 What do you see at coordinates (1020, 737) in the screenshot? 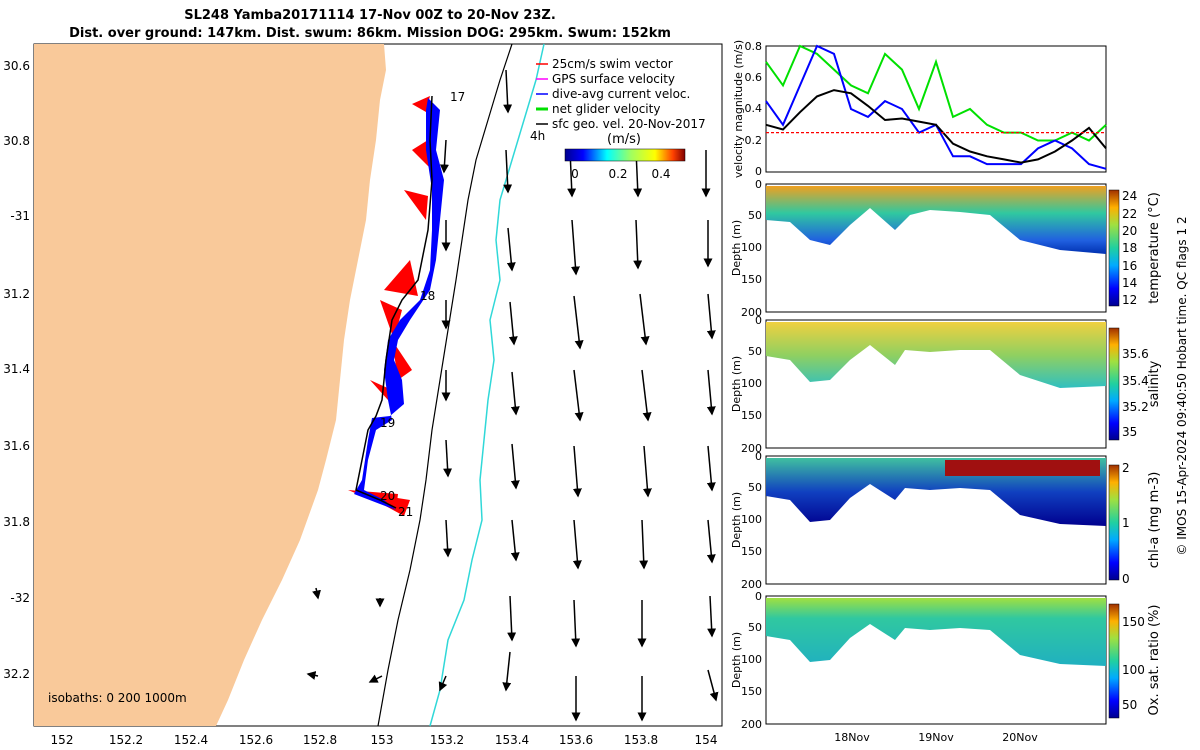
I see `time-xtick: 20Nov` at bounding box center [1020, 737].